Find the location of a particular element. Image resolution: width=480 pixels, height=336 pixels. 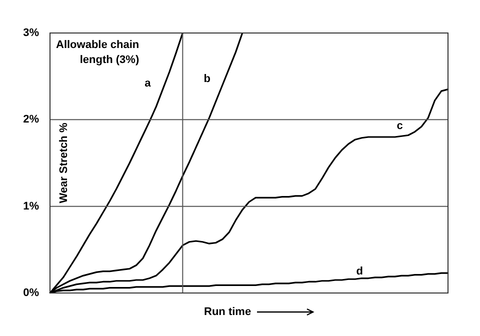

y-tick-label: 1% is located at coordinates (31, 206).